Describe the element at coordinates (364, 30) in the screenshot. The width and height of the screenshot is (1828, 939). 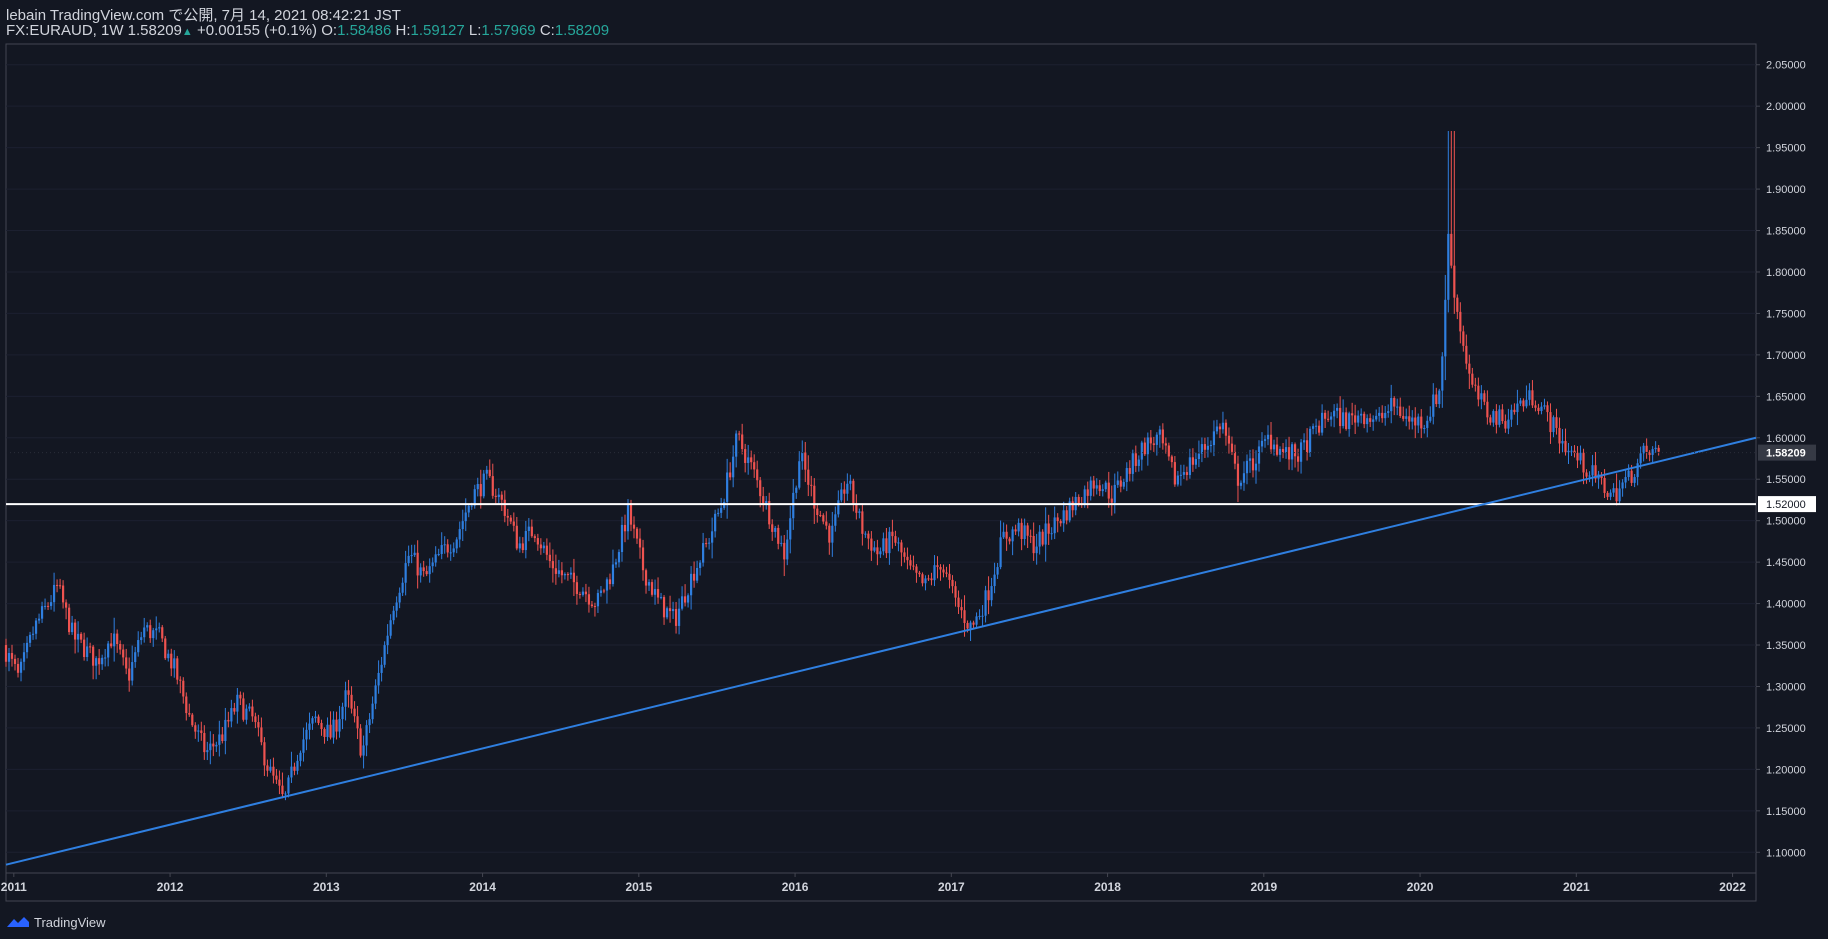
I see `open-value: 1.58486` at that location.